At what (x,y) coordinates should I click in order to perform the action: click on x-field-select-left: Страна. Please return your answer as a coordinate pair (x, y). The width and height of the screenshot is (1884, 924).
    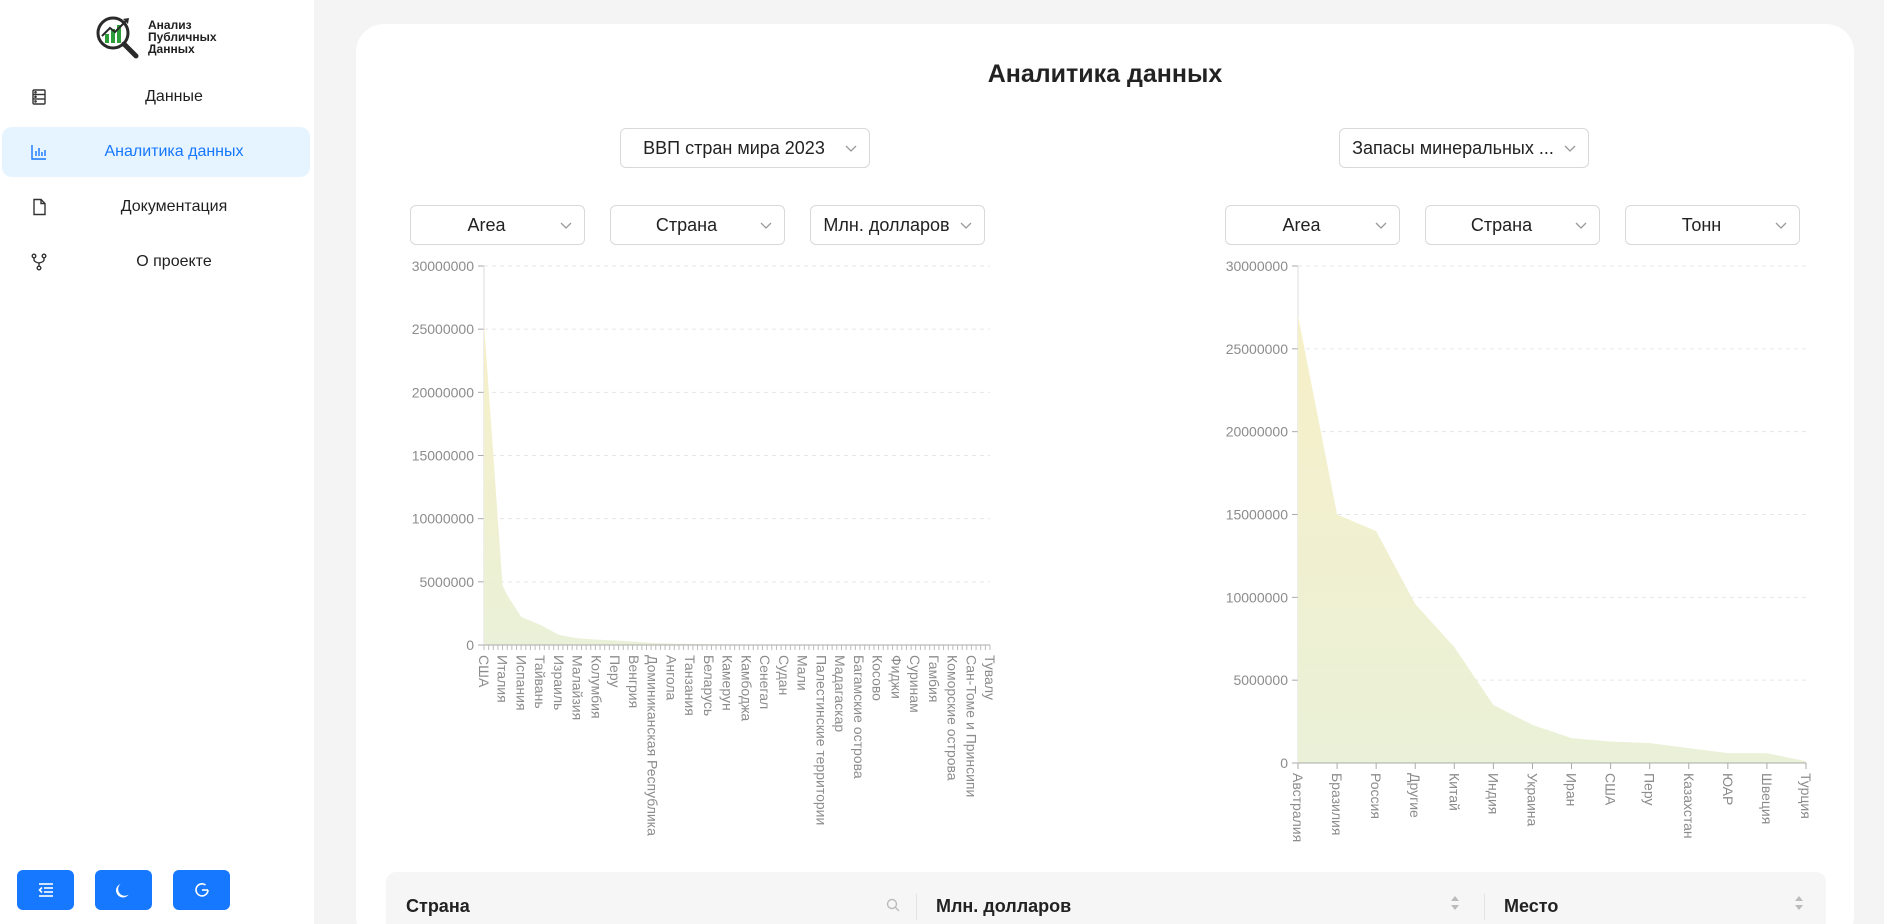
    Looking at the image, I should click on (697, 225).